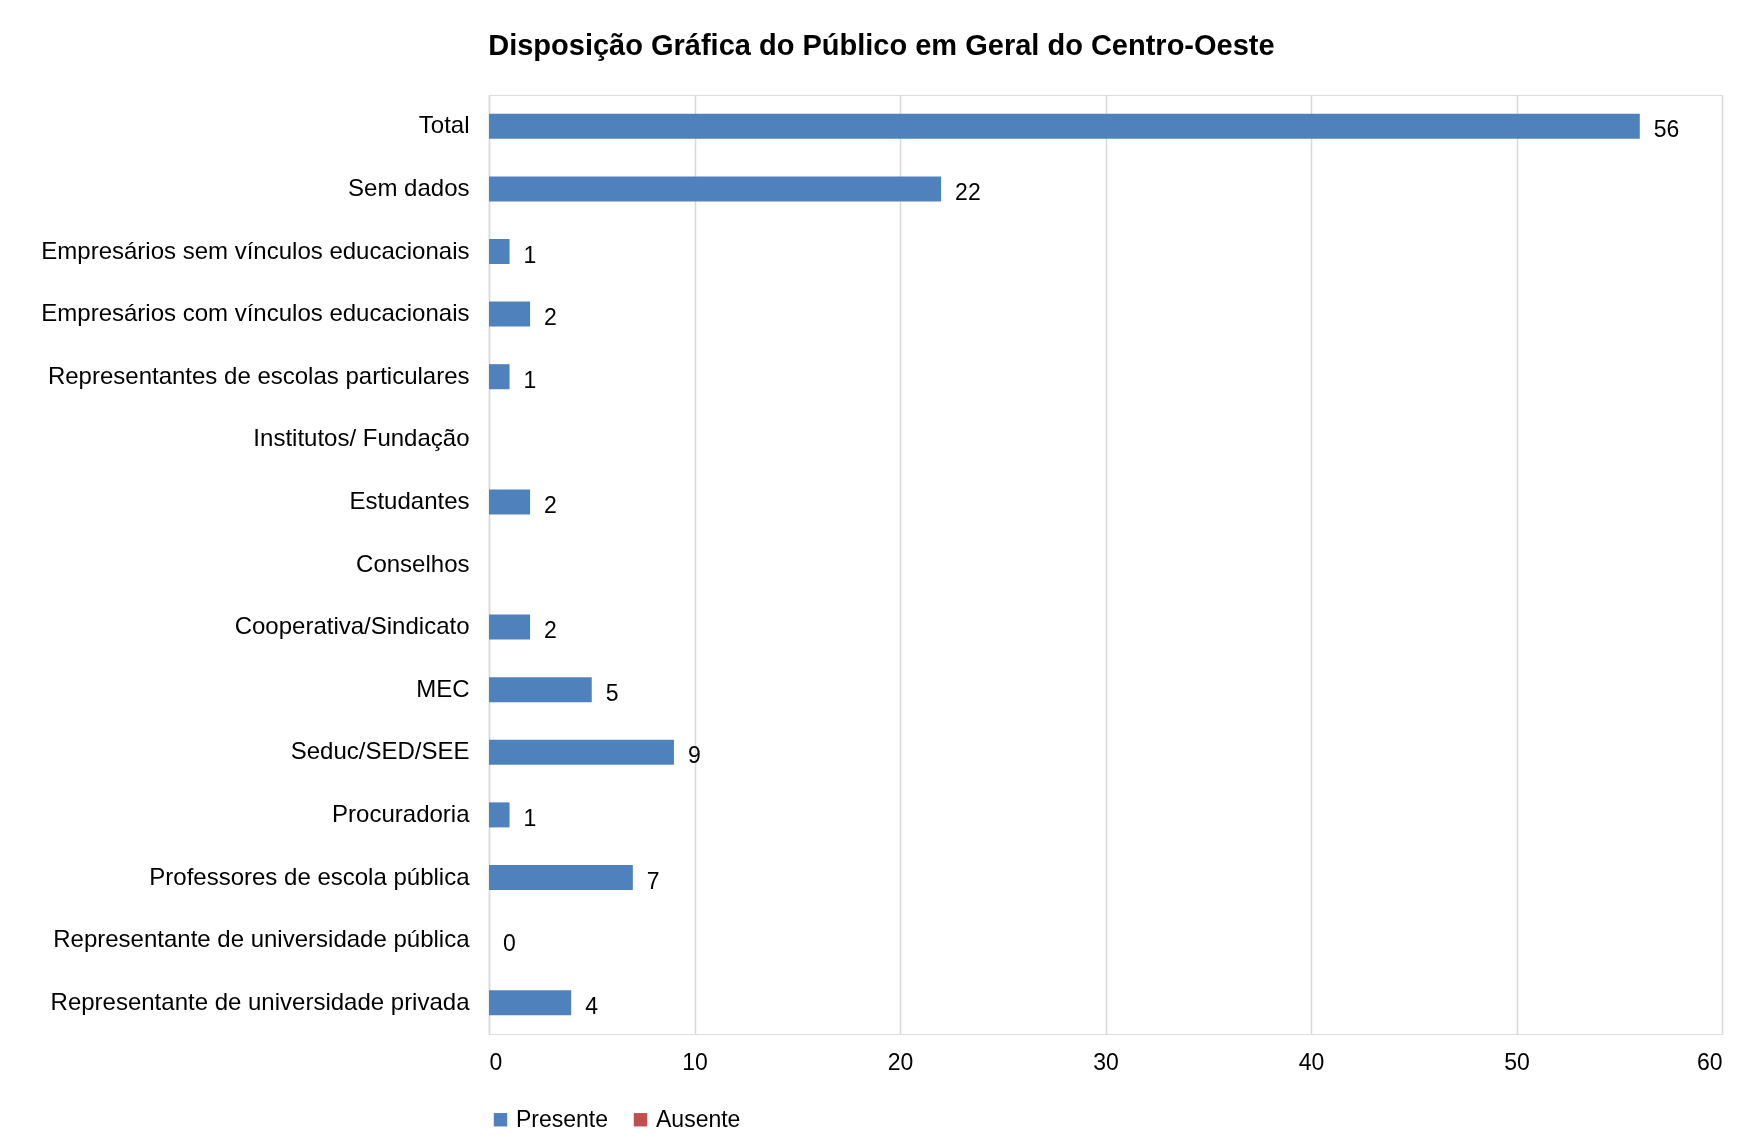  I want to click on y-tick-label: Cooperativa/Sindicato, so click(352, 626).